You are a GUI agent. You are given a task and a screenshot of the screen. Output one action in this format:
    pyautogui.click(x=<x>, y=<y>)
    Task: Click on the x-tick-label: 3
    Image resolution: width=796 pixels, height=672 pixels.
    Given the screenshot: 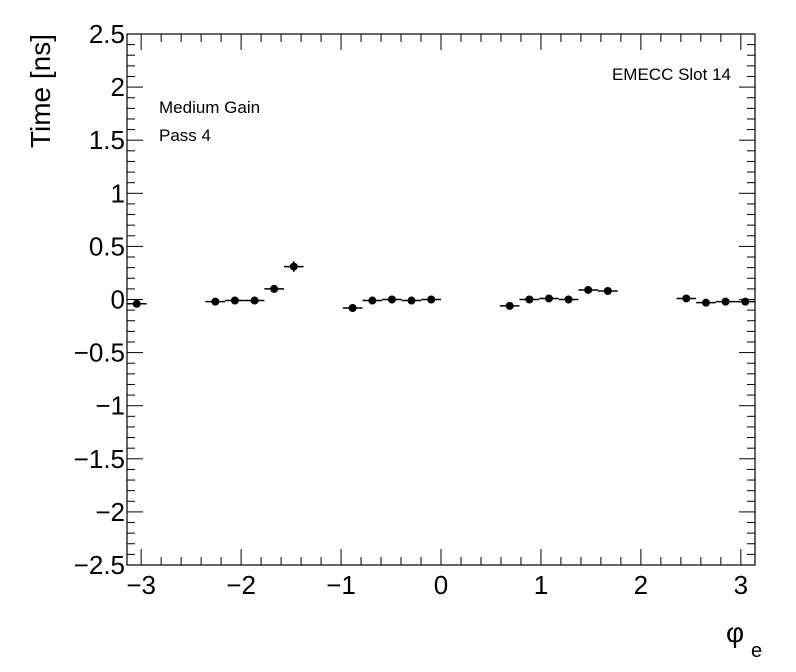 What is the action you would take?
    pyautogui.click(x=741, y=585)
    